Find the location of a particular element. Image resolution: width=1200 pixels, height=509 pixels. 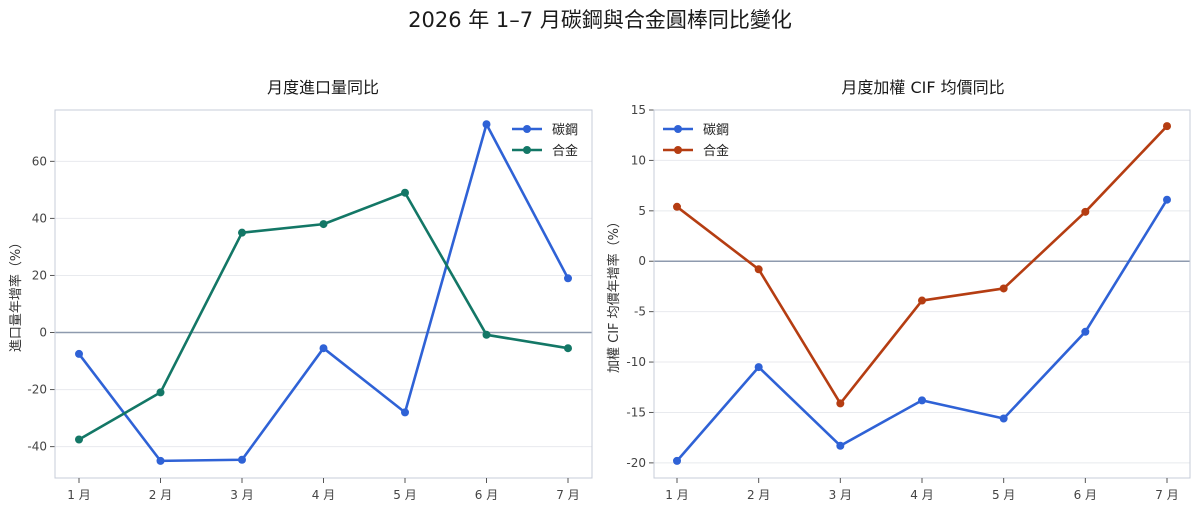

y-tick-label: -40 is located at coordinates (37, 447).